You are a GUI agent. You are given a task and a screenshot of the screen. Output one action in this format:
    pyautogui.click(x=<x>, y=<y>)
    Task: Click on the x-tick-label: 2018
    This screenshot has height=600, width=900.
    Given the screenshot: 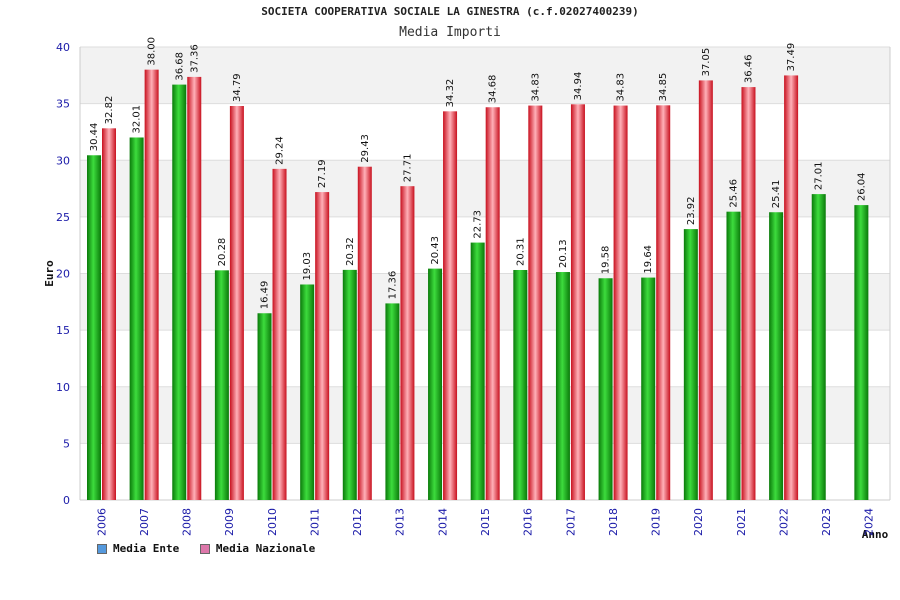 What is the action you would take?
    pyautogui.click(x=613, y=522)
    